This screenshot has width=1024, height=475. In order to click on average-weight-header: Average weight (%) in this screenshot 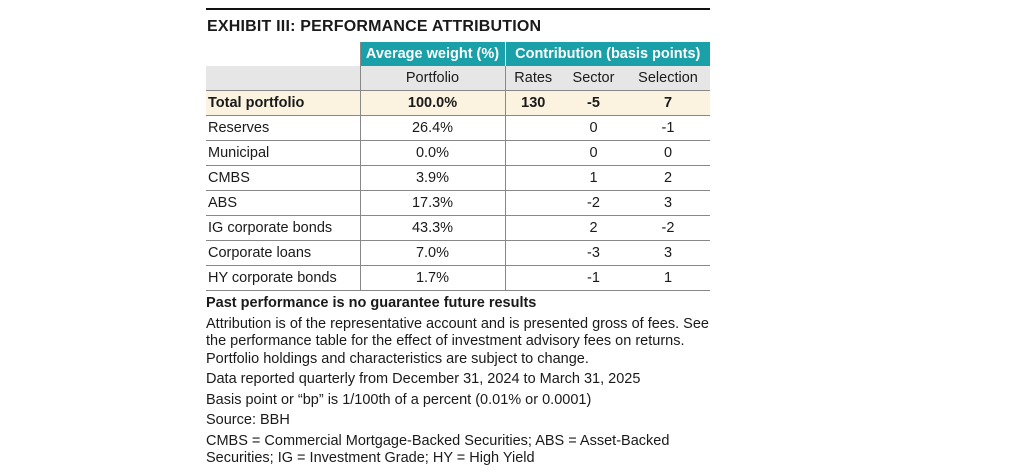, I will do `click(432, 54)`.